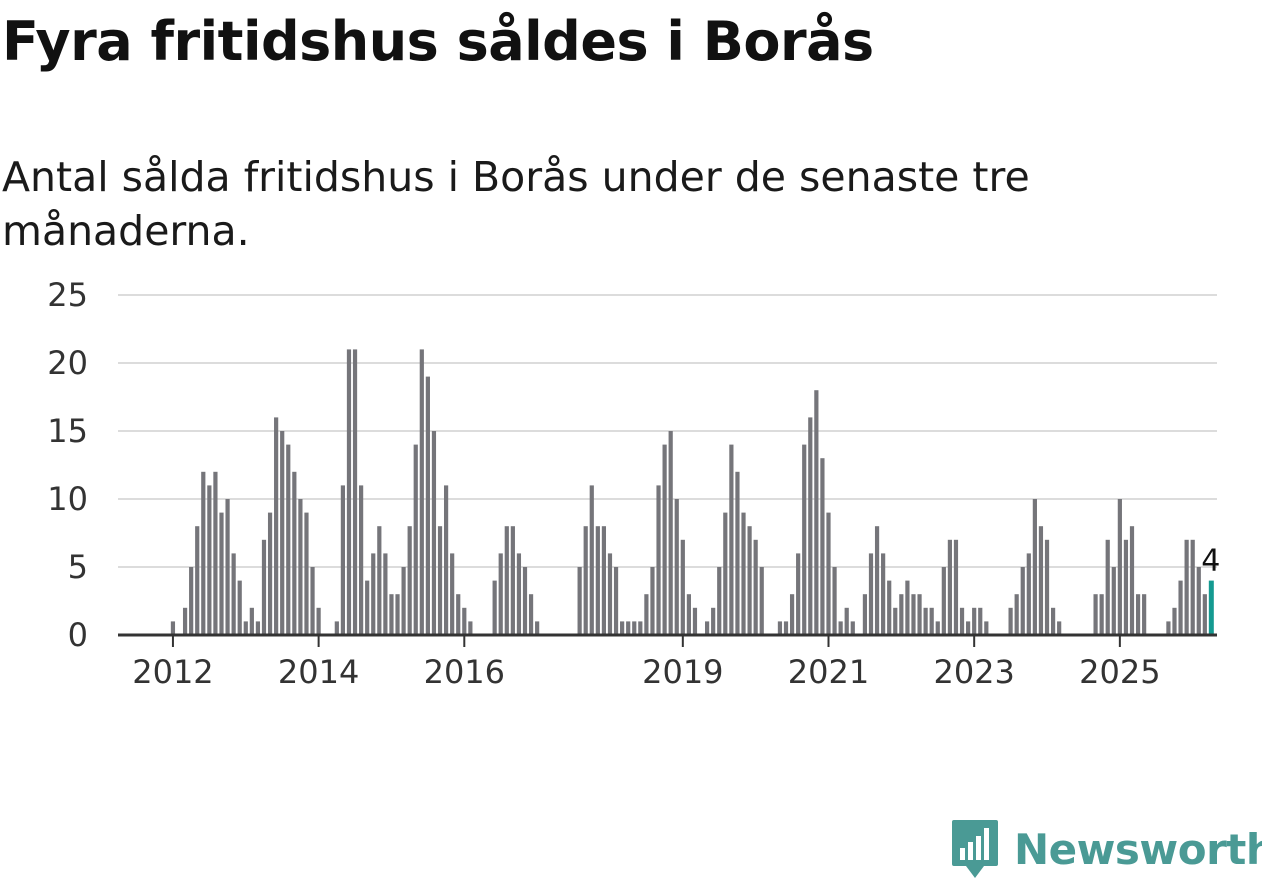  What do you see at coordinates (1211, 607) in the screenshot?
I see `bar-latest` at bounding box center [1211, 607].